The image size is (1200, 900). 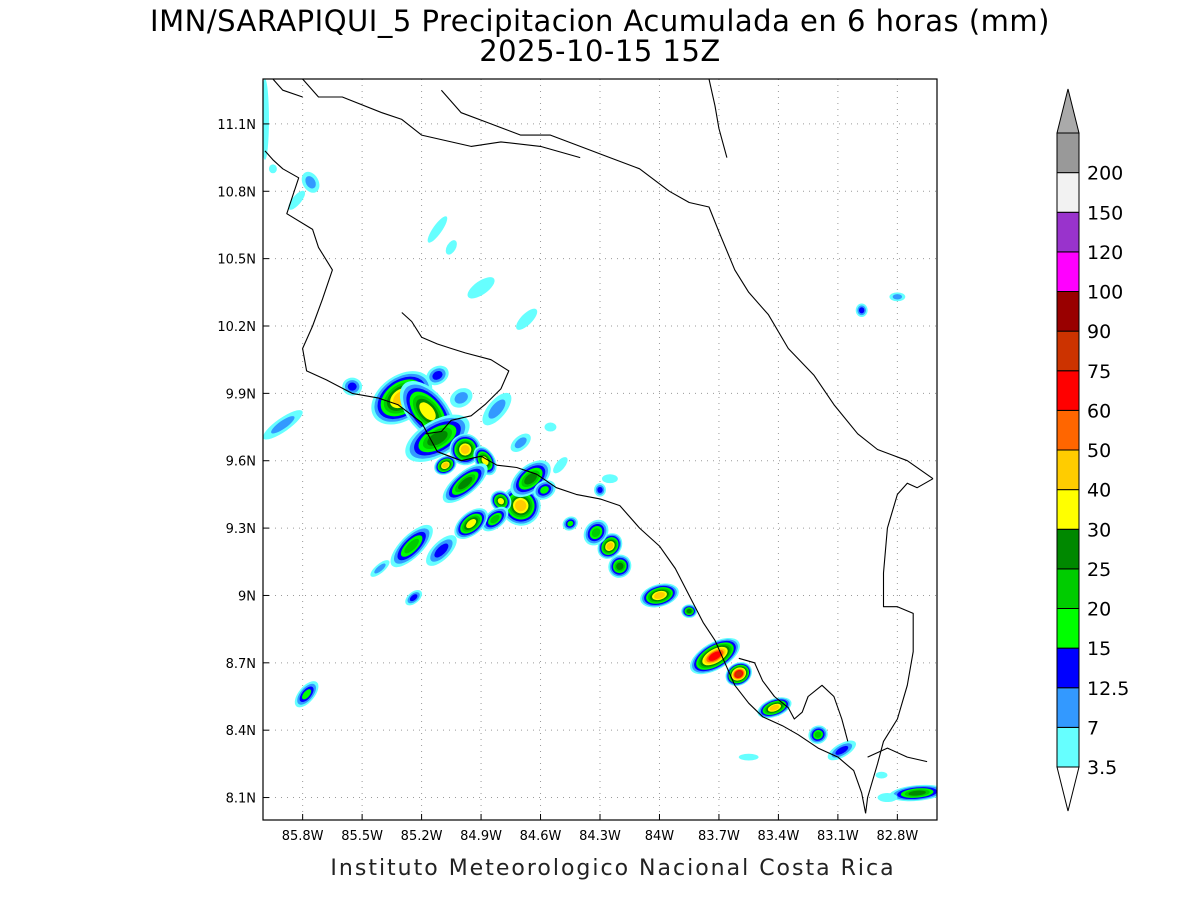 What do you see at coordinates (600, 51) in the screenshot?
I see `map-subtitle-datetime: 2025-10-15 15Z` at bounding box center [600, 51].